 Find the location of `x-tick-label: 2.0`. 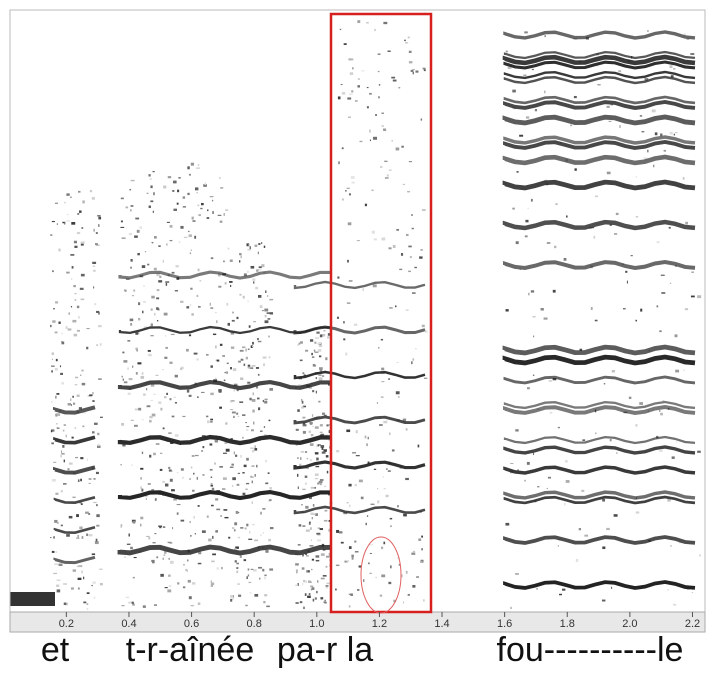

x-tick-label: 2.0 is located at coordinates (629, 624).